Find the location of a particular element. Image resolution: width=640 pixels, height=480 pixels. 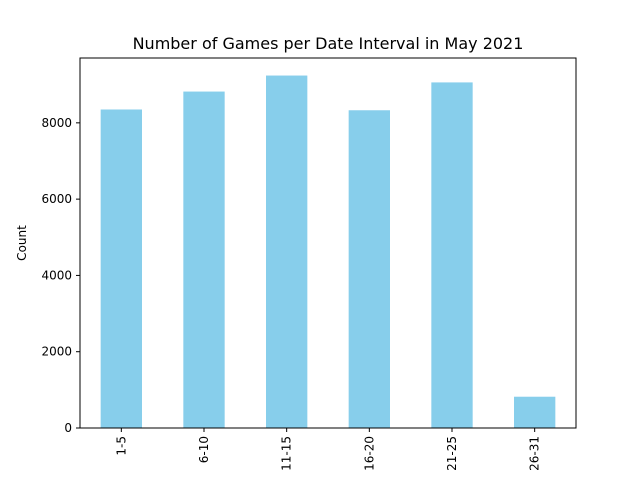

y-axis-ticks: 0 2000 4000 6000 8000 is located at coordinates (60, 275).